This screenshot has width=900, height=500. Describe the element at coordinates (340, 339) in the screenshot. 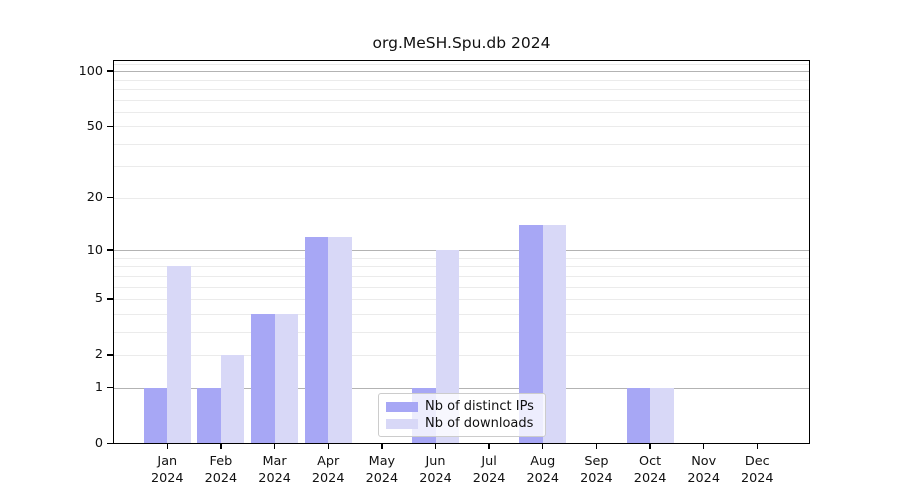

I see `bar-downloads-apr` at that location.